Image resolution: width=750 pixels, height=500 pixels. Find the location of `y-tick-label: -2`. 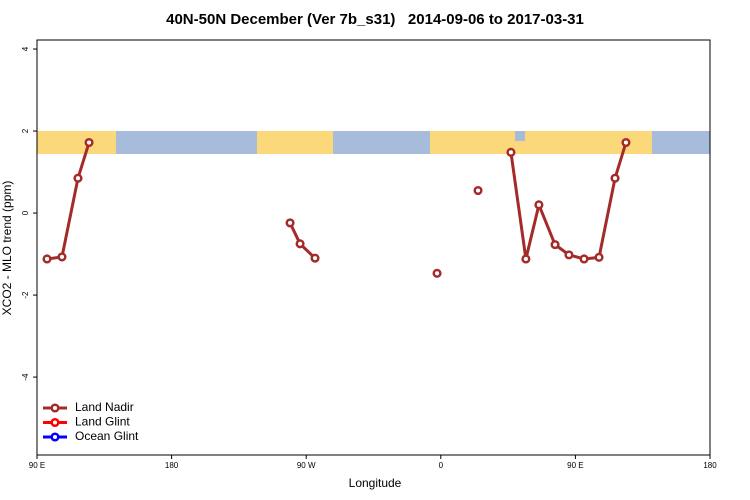

y-tick-label: -2 is located at coordinates (25, 295).